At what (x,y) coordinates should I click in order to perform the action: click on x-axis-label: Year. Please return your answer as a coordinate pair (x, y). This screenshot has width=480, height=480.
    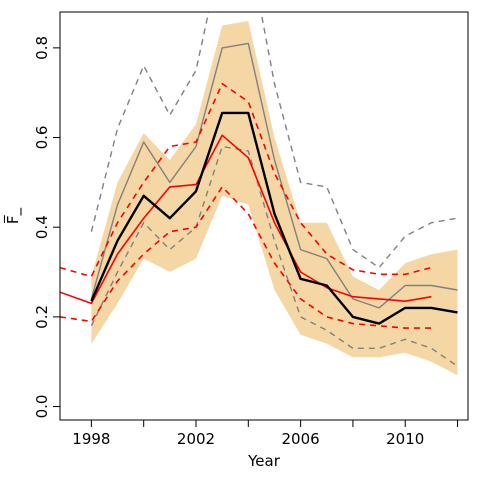
    Looking at the image, I should click on (264, 461).